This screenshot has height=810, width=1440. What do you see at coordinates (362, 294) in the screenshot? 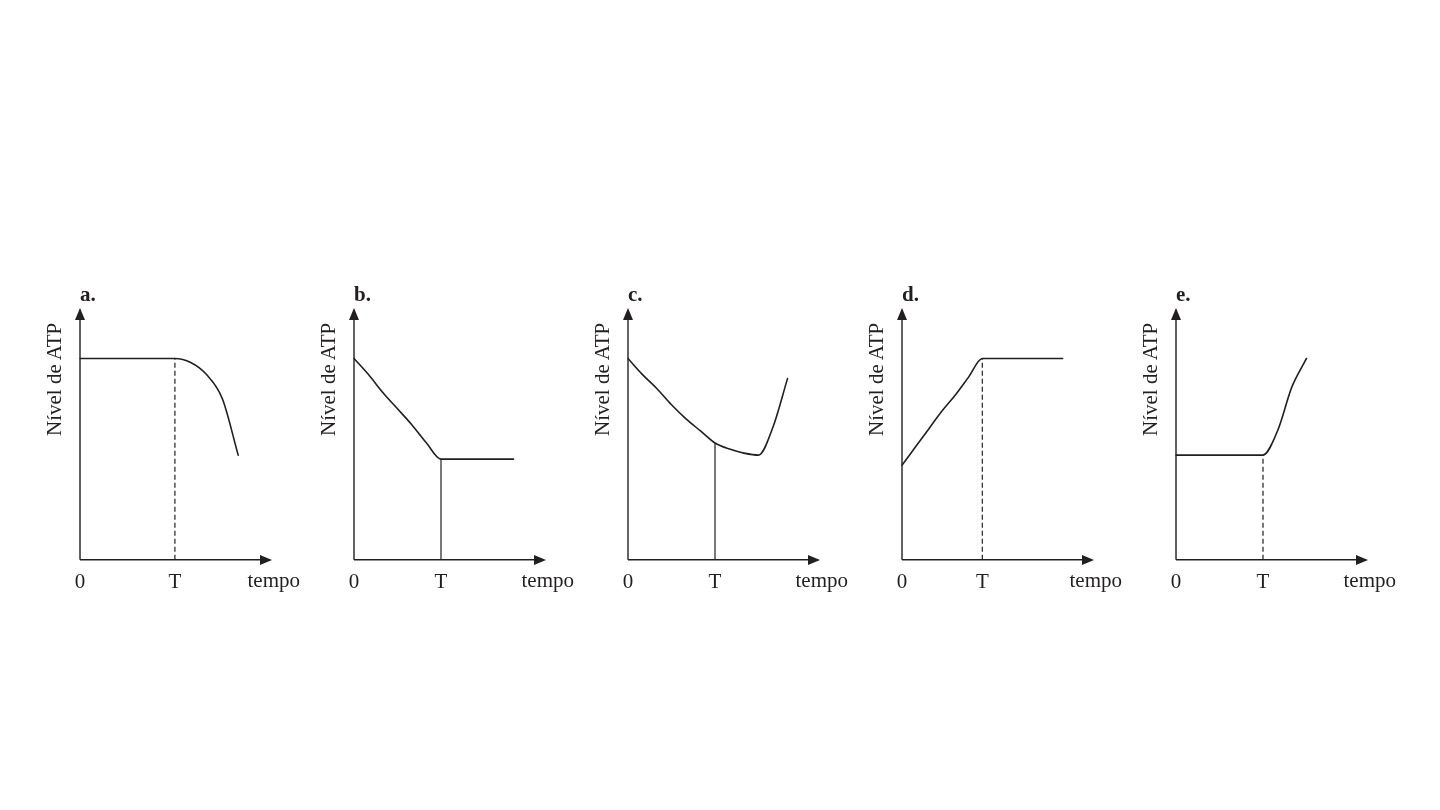
I see `chart-title: b.` at bounding box center [362, 294].